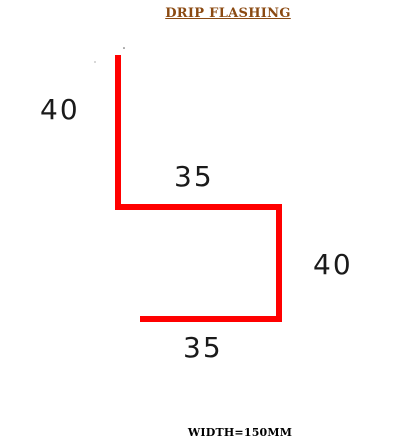 The height and width of the screenshot is (441, 417). Describe the element at coordinates (228, 13) in the screenshot. I see `drawing-title: DRIP FLASHING` at that location.